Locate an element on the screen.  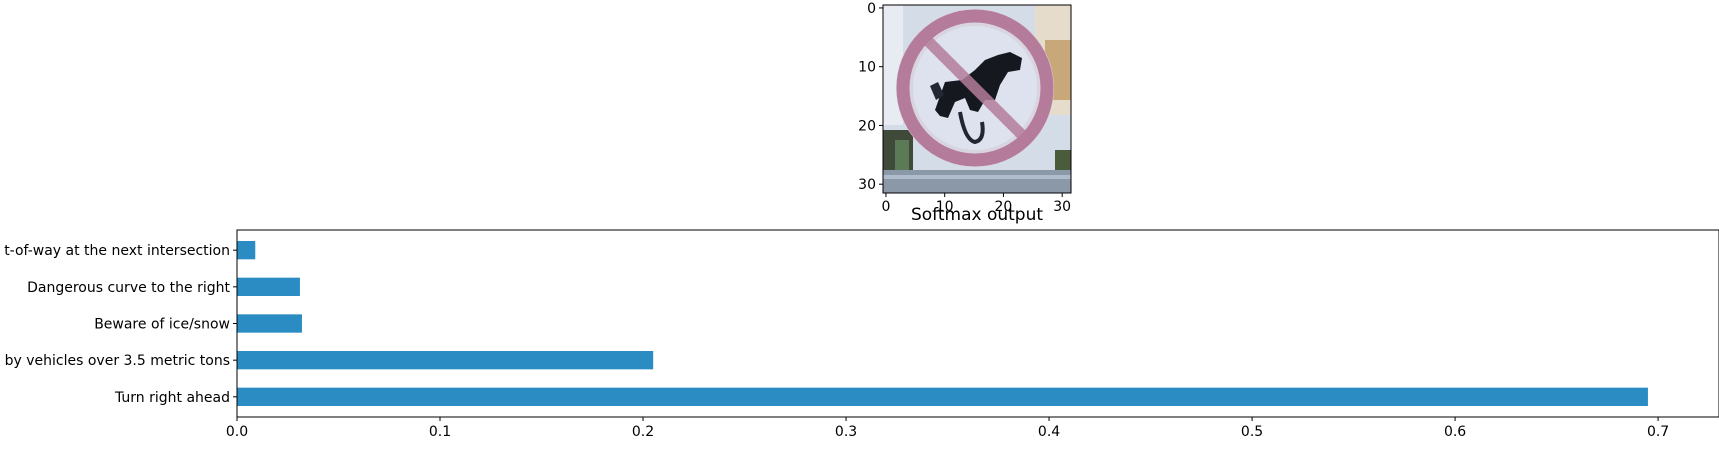
x-tick-label: 0.0 is located at coordinates (237, 432).